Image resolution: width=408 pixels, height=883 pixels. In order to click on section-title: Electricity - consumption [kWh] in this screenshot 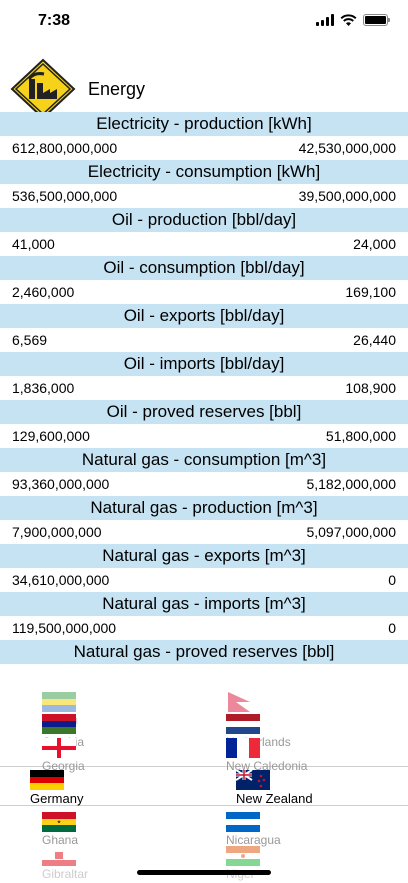, I will do `click(204, 172)`.